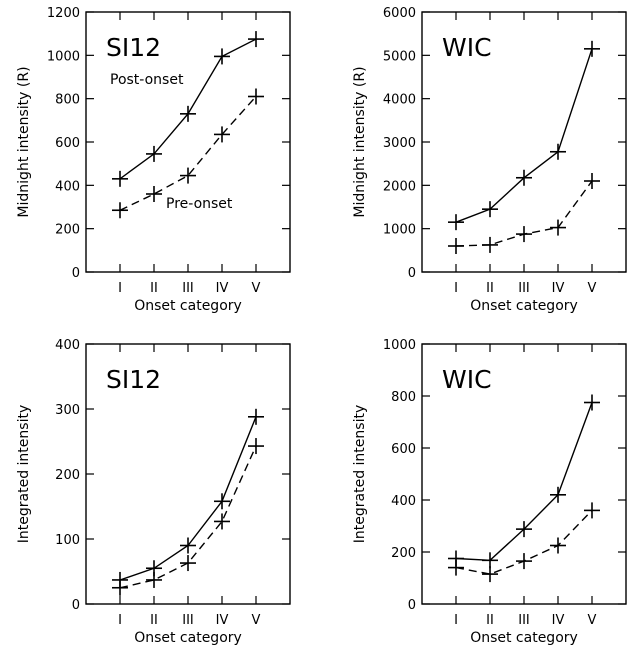 The width and height of the screenshot is (636, 654). What do you see at coordinates (399, 143) in the screenshot?
I see `y-tick-label: 3000` at bounding box center [399, 143].